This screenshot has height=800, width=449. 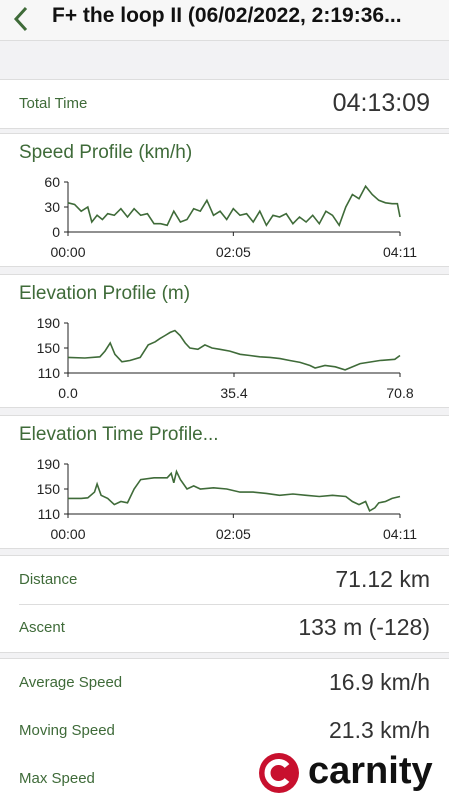 What do you see at coordinates (71, 682) in the screenshot?
I see `stat-label: Average Speed` at bounding box center [71, 682].